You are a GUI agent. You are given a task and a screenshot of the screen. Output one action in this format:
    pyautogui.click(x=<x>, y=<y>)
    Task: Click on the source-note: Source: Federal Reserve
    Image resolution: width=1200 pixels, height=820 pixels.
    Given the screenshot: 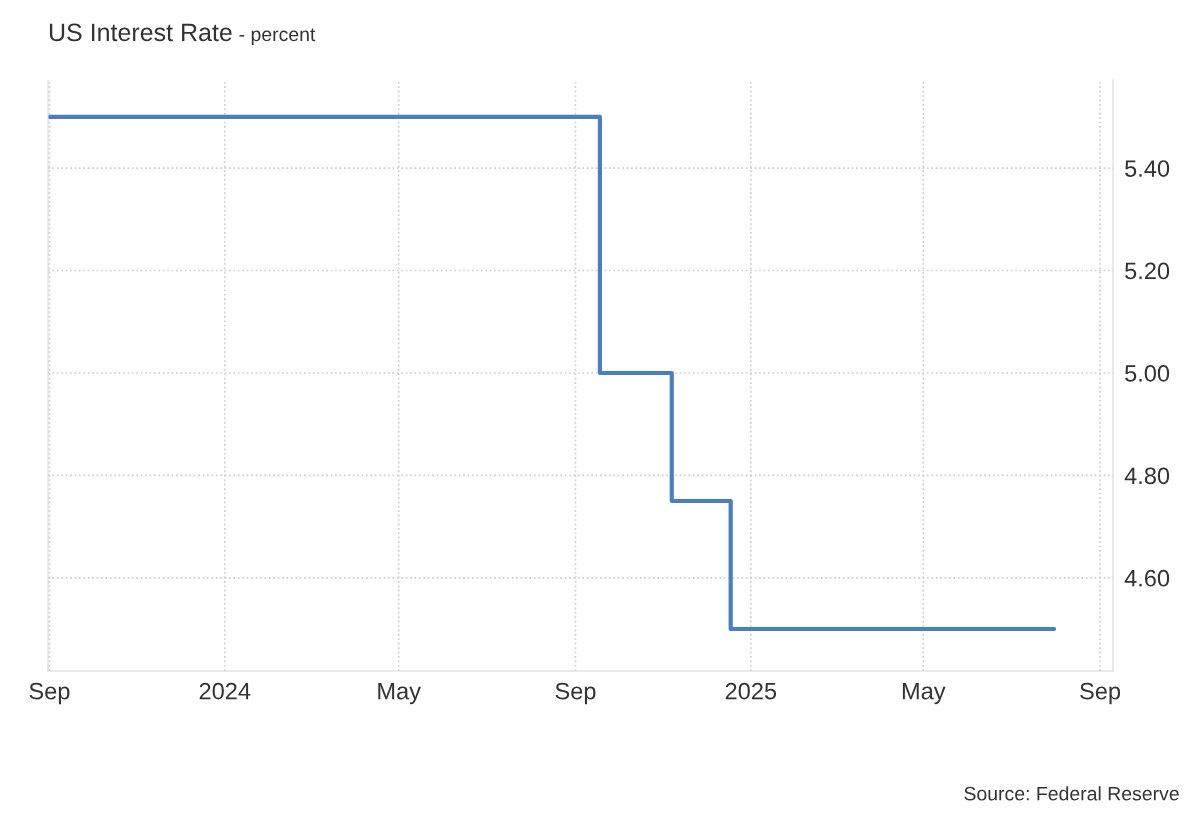 What is the action you would take?
    pyautogui.click(x=1071, y=793)
    